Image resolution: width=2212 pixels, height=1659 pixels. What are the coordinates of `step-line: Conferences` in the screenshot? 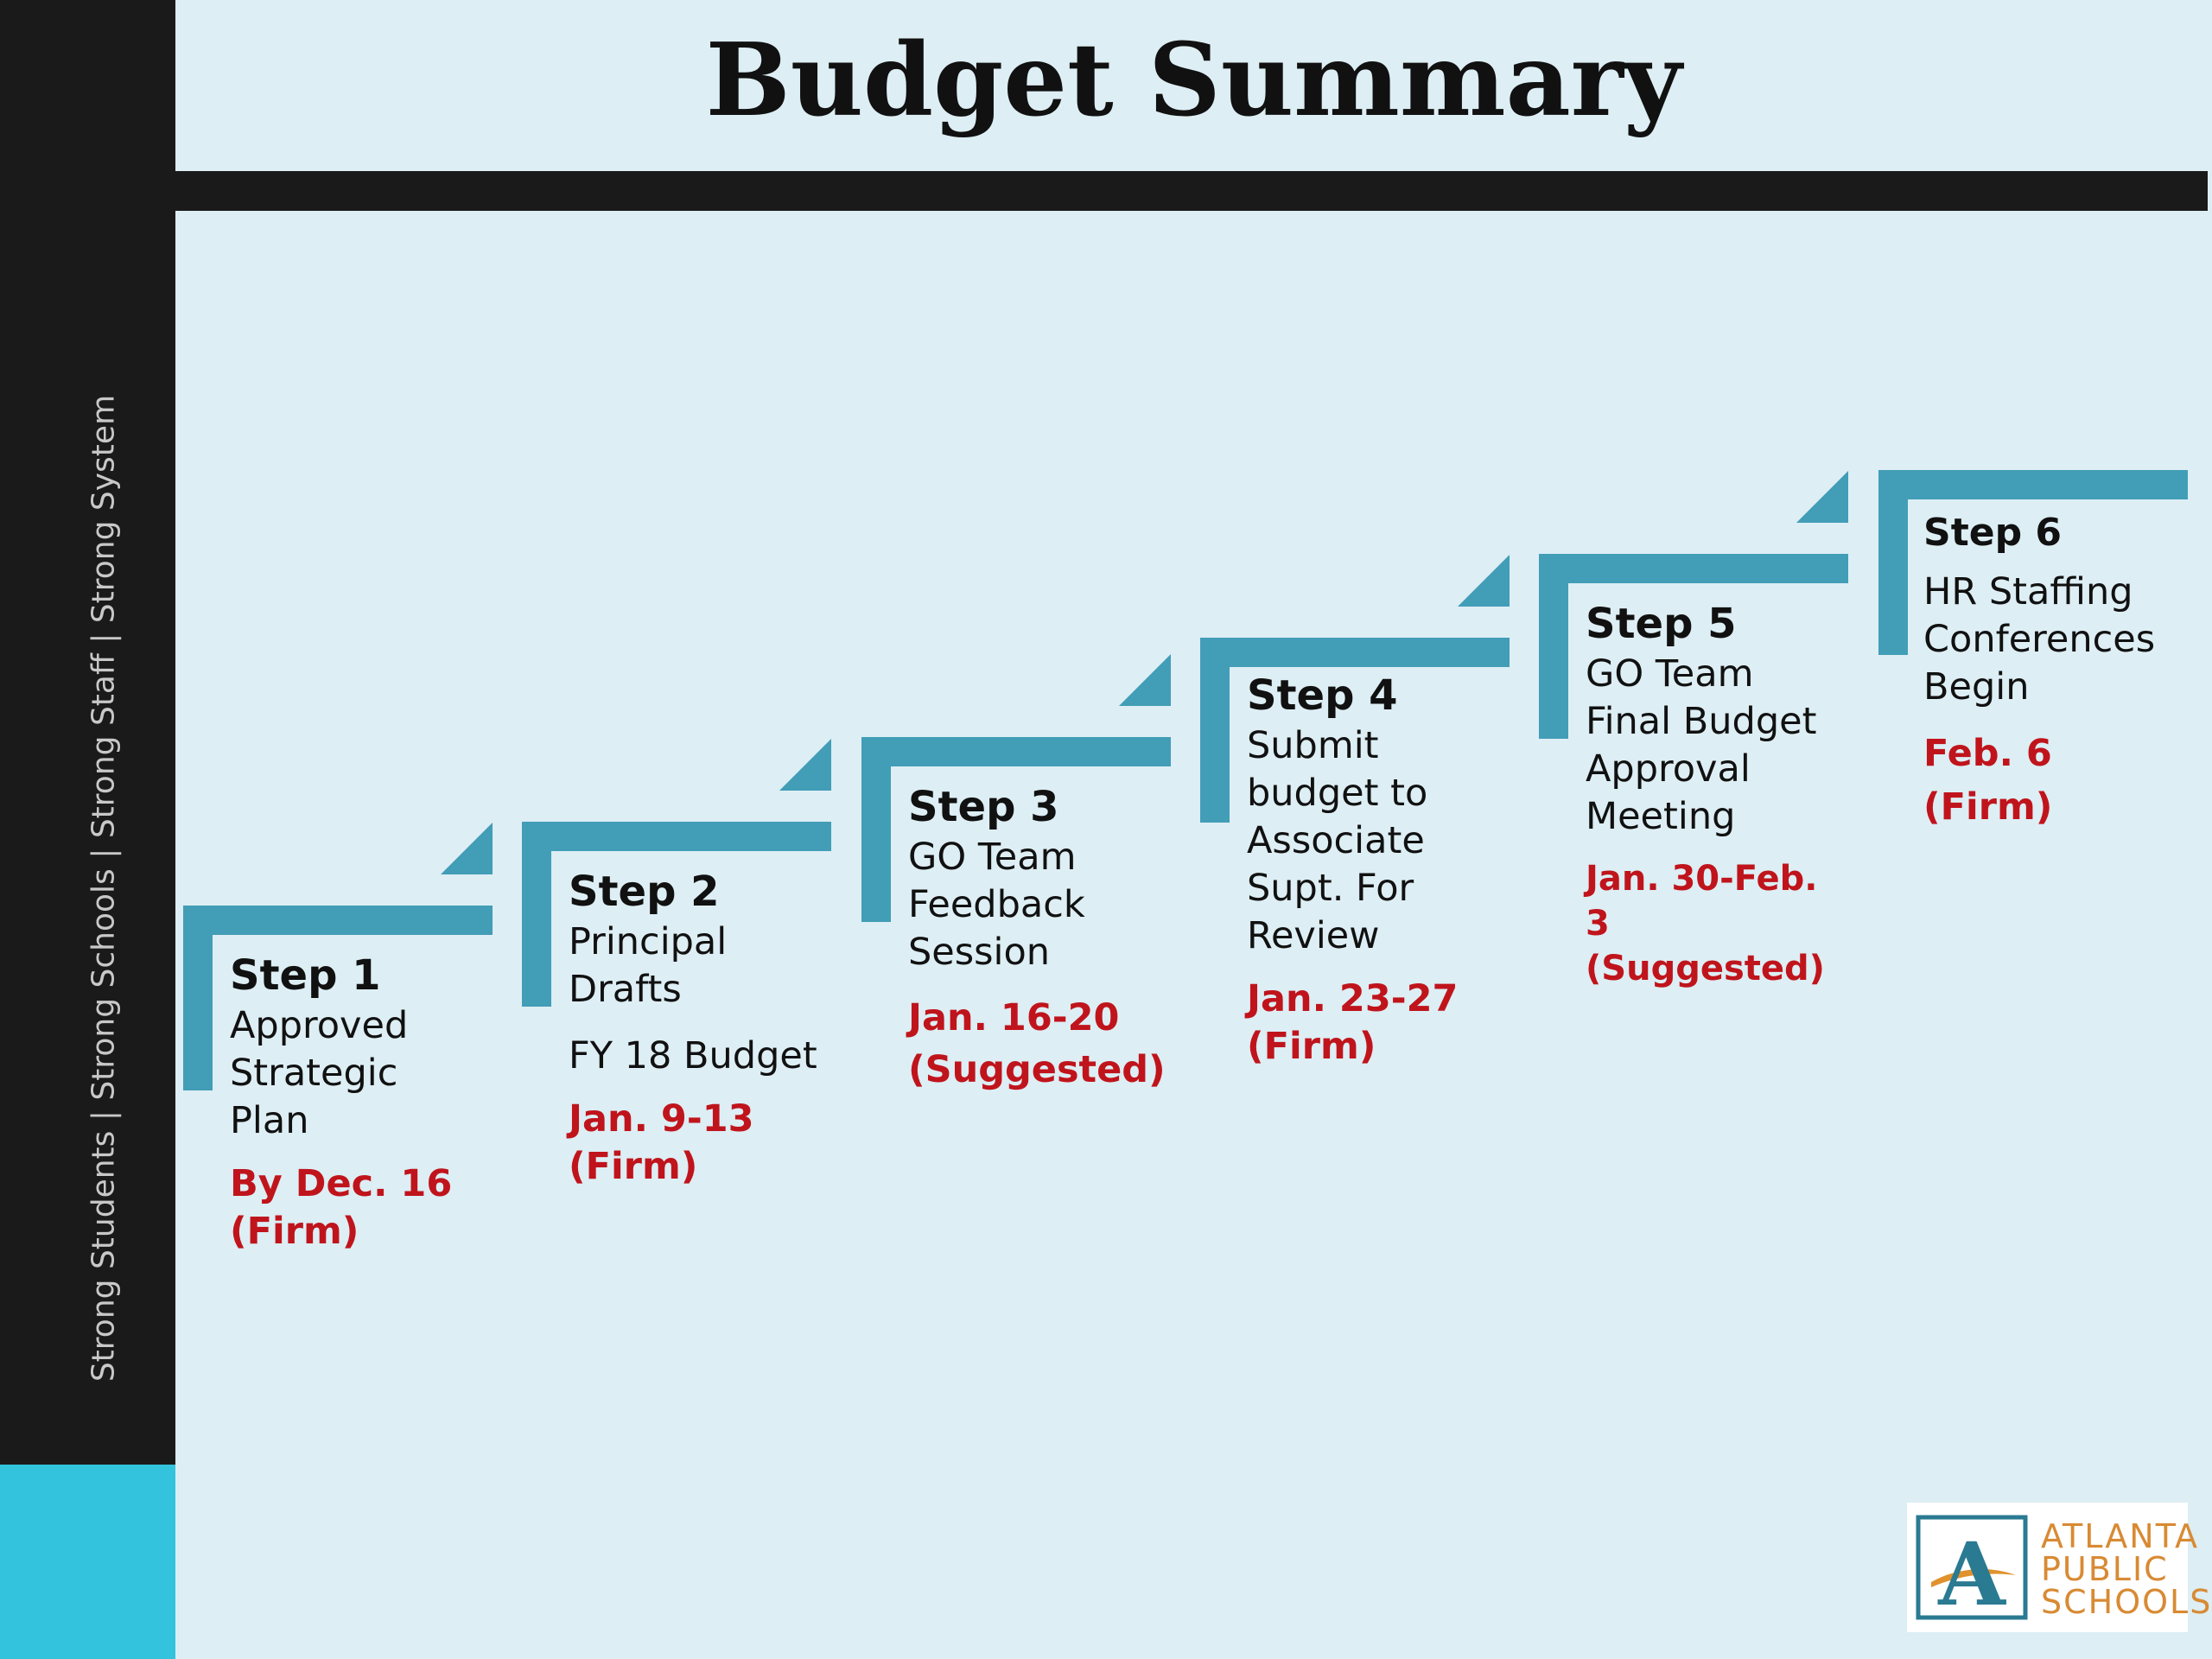 It's located at (2039, 639).